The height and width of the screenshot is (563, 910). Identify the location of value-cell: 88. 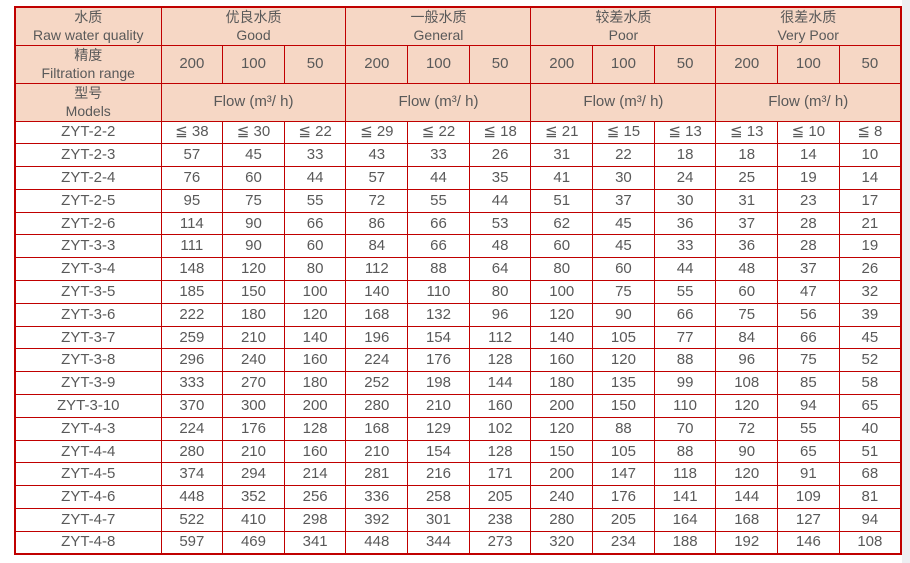
(438, 269).